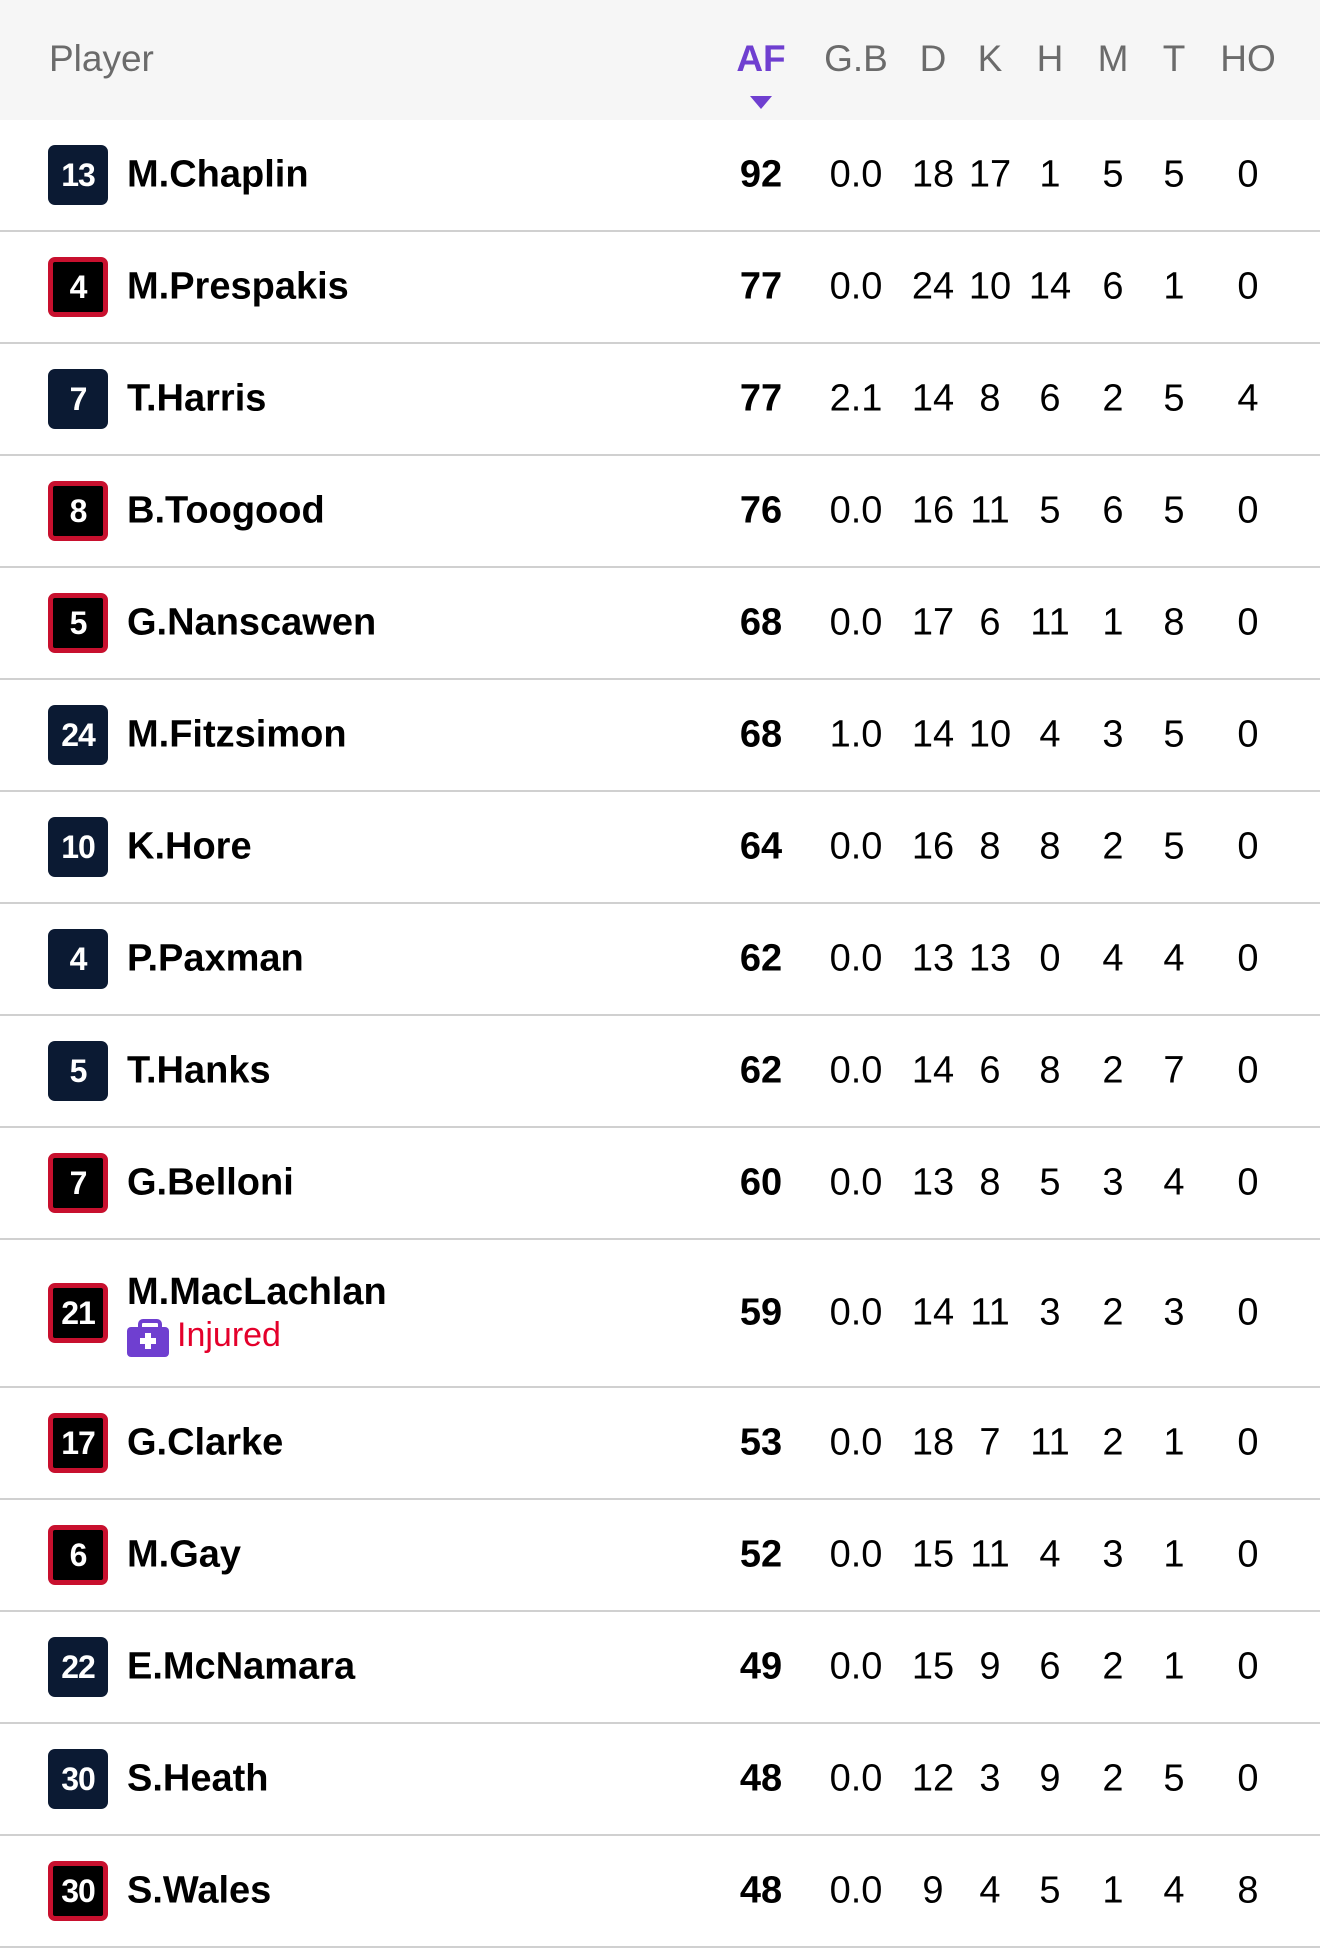 This screenshot has height=1948, width=1320. Describe the element at coordinates (660, 1072) in the screenshot. I see `player-row: 5 T.Hanks 62 0.0 14 6 8 2 7 0` at that location.